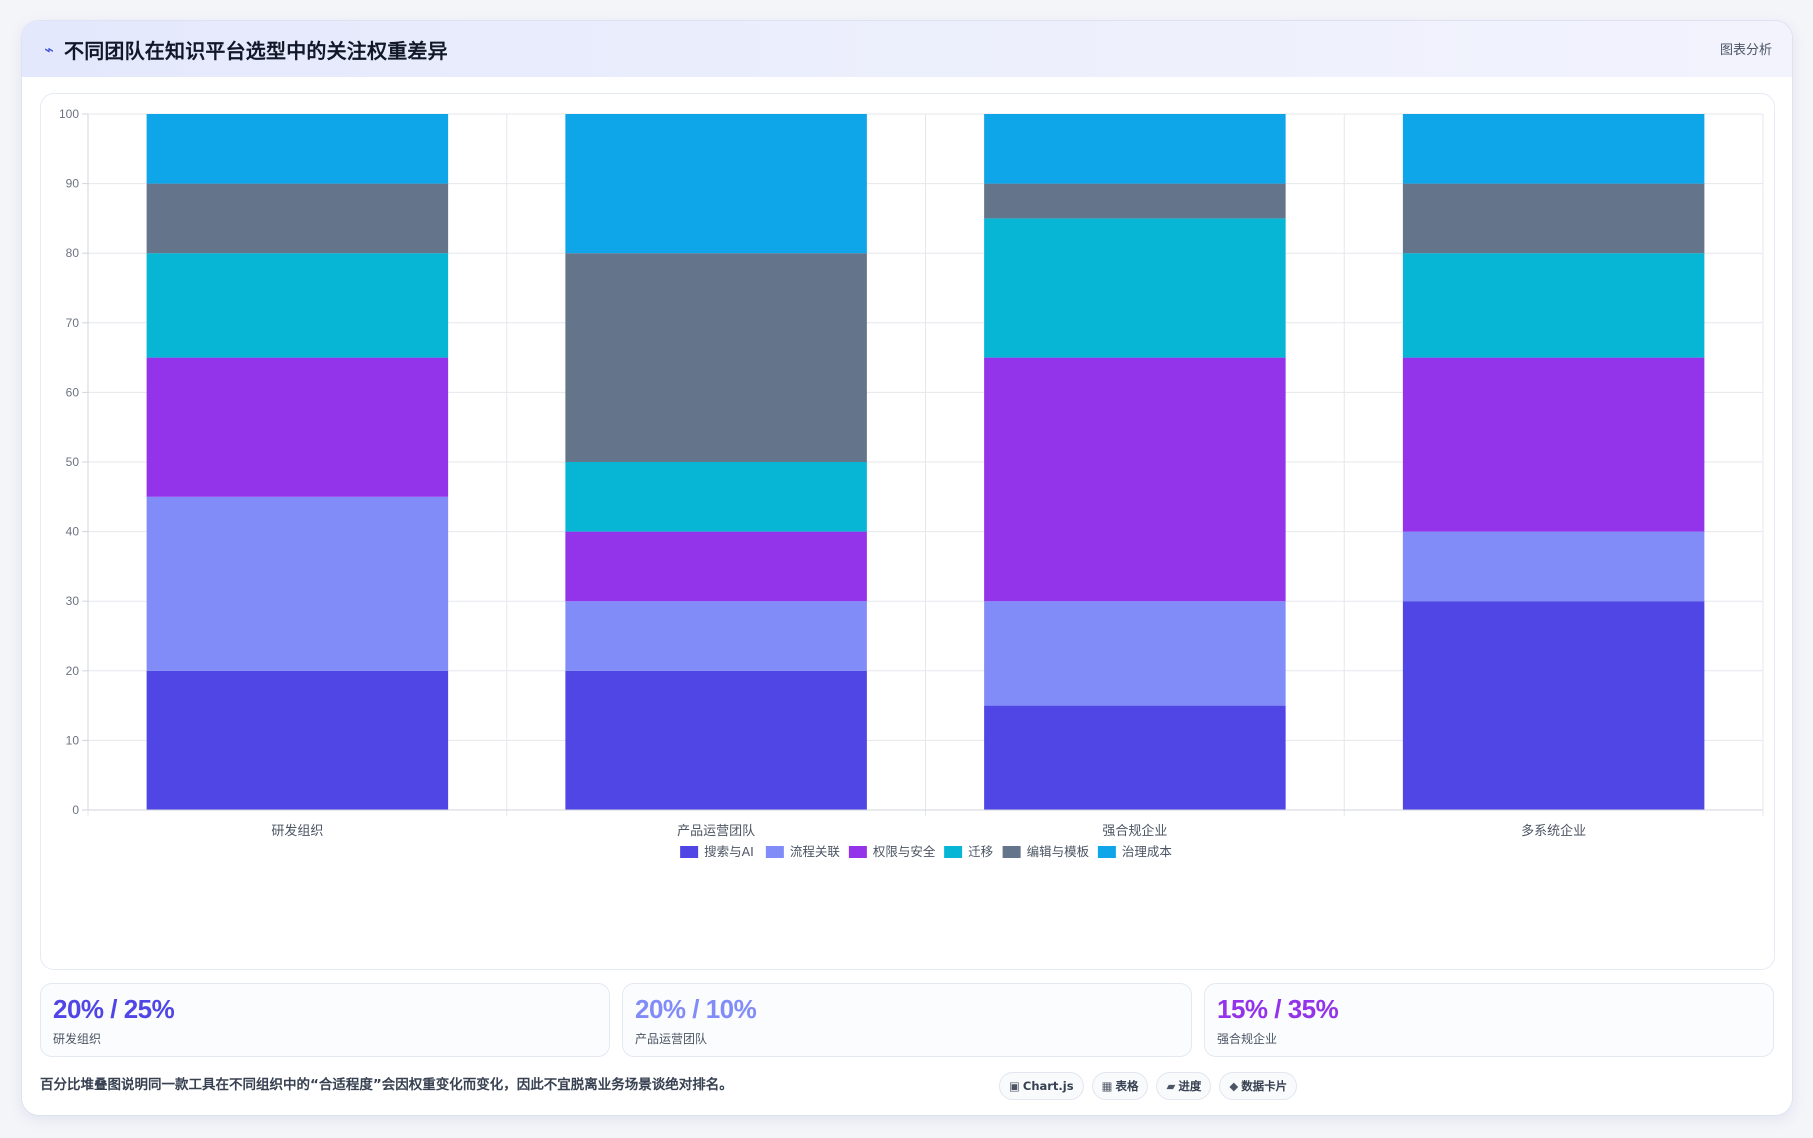 The height and width of the screenshot is (1138, 1813). I want to click on card-icon: ◆, so click(1234, 1086).